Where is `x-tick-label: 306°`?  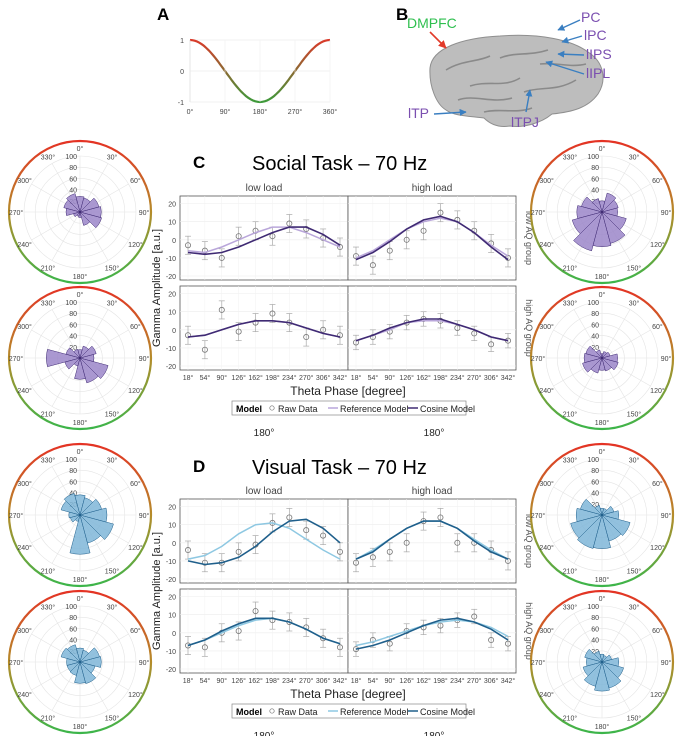
x-tick-label: 306° is located at coordinates (323, 378).